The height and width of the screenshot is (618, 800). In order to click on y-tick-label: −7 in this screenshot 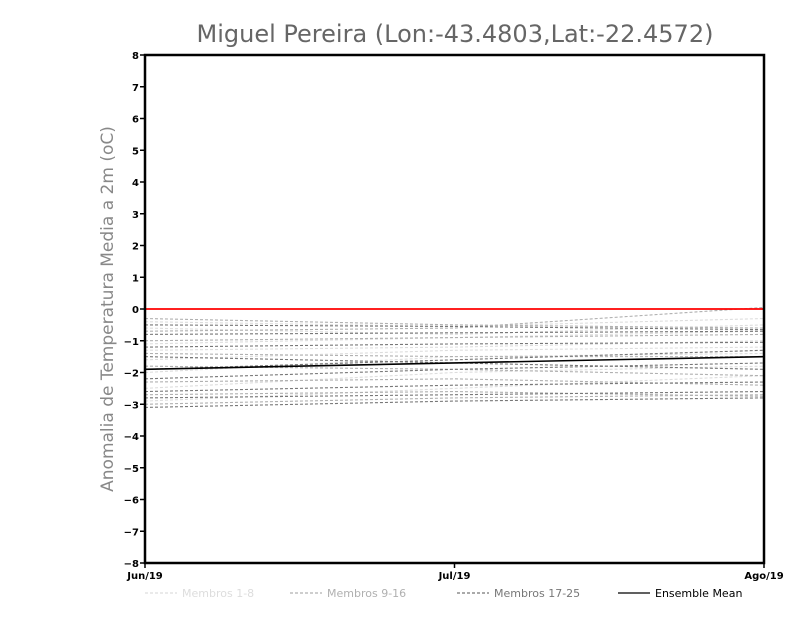, I will do `click(131, 532)`.